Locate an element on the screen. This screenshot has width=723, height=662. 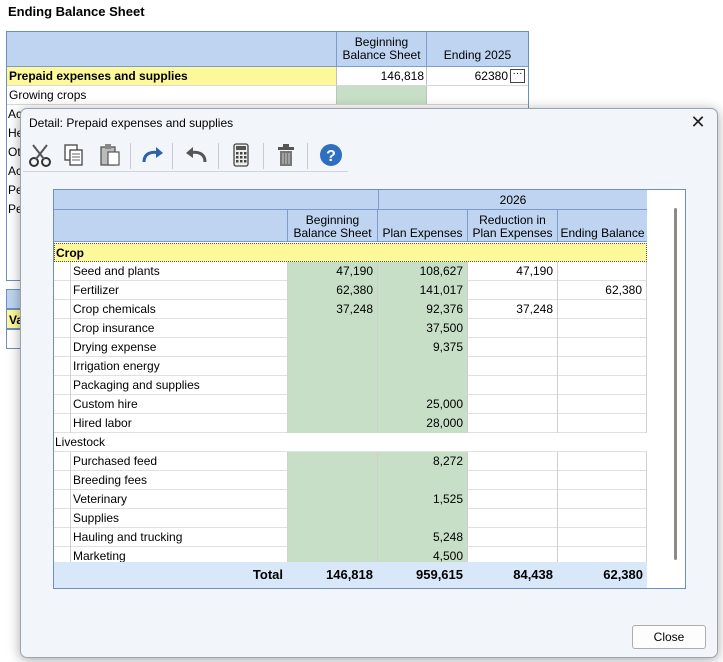
table-row: Crop chemicals 37,248 92,376 37,248 is located at coordinates (350, 309).